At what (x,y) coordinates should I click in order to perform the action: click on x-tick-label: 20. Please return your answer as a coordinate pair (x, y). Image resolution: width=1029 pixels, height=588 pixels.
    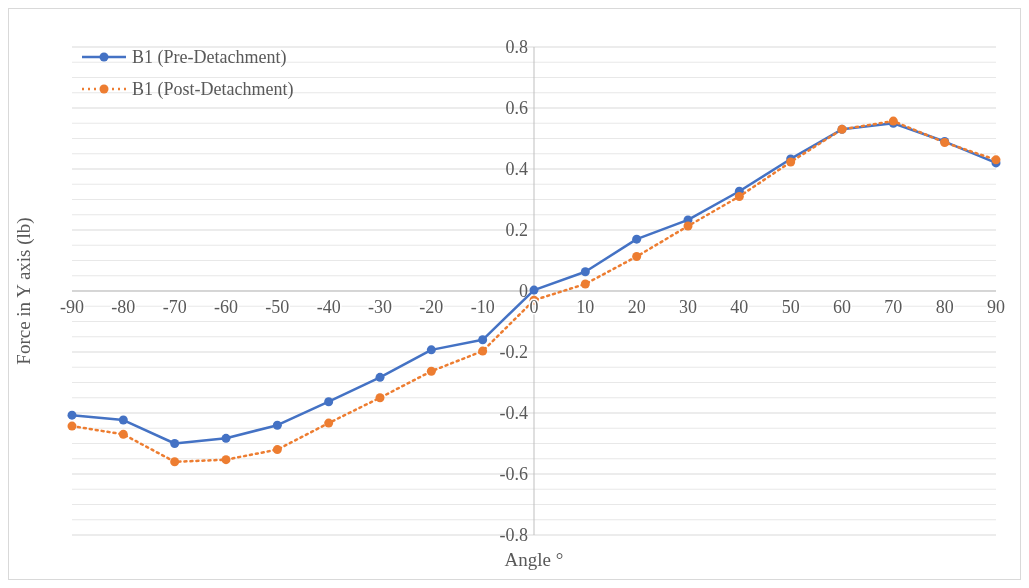
    Looking at the image, I should click on (636, 307).